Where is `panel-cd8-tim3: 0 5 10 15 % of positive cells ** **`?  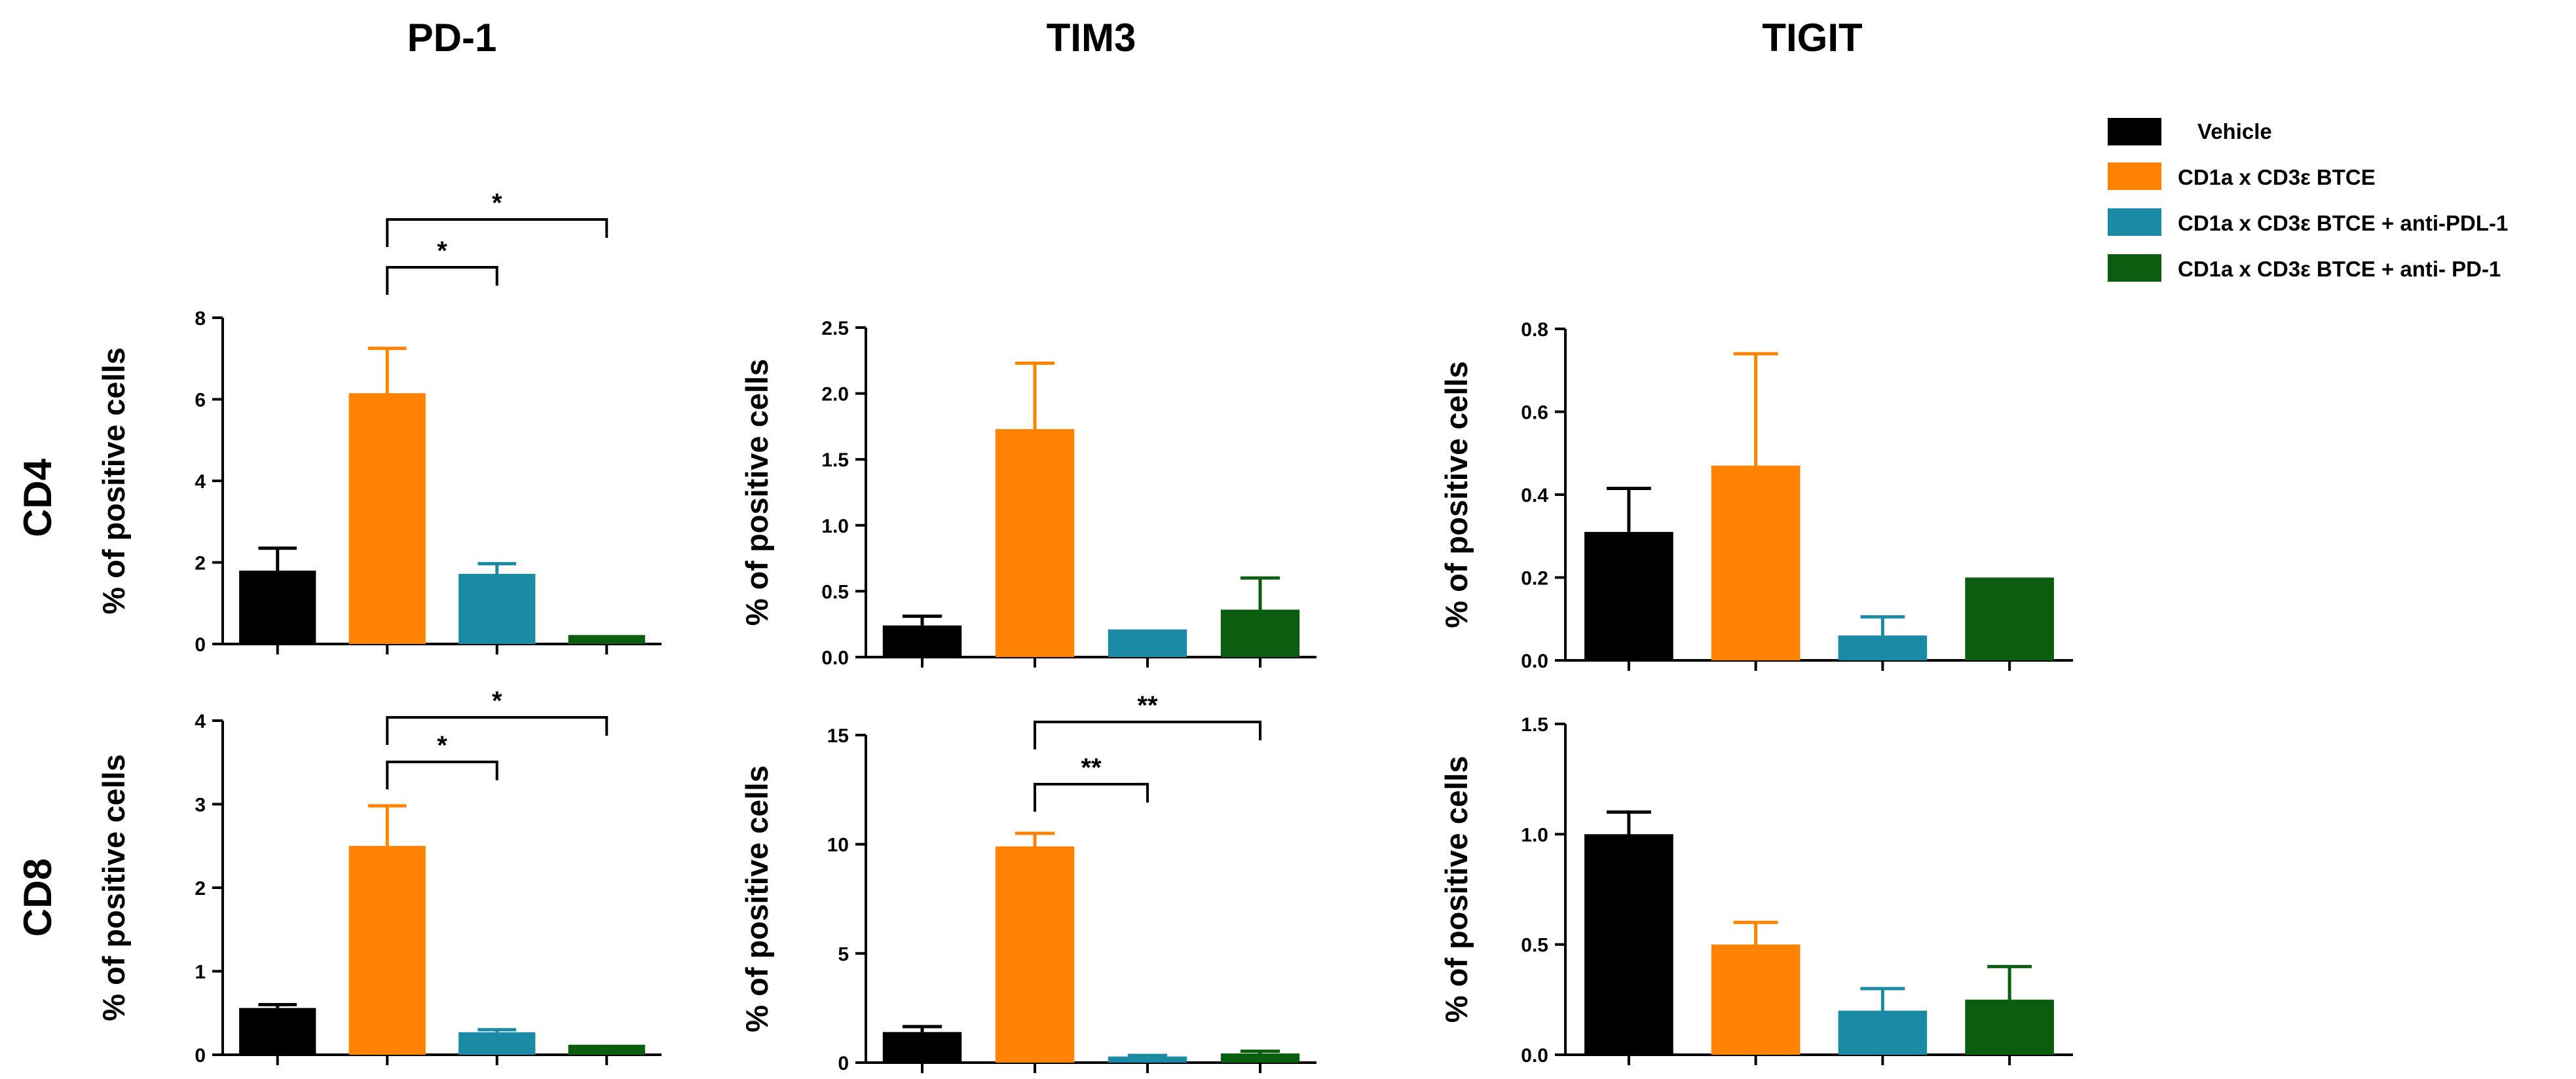 panel-cd8-tim3: 0 5 10 15 % of positive cells ** ** is located at coordinates (1027, 882).